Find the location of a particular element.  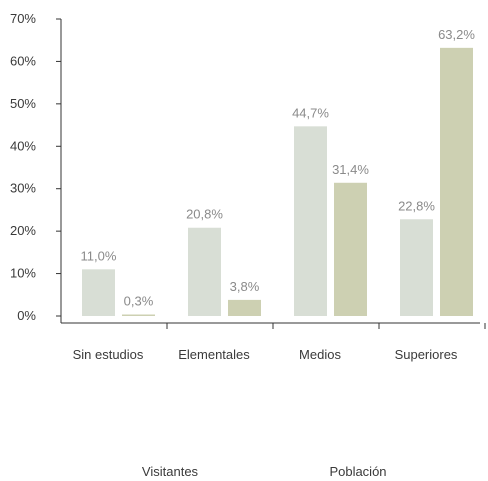

x-category-label: Sin estudios is located at coordinates (108, 354).